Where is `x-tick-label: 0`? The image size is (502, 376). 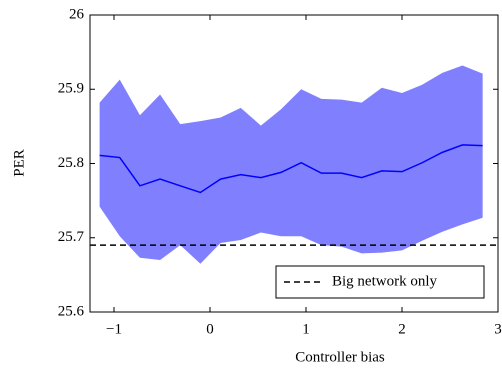
x-tick-label: 0 is located at coordinates (210, 329).